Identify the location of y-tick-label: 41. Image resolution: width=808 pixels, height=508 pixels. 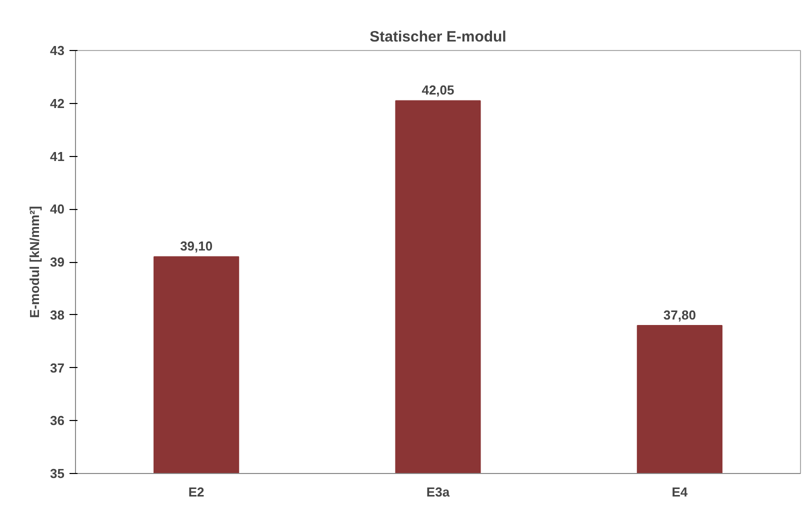
(57, 156).